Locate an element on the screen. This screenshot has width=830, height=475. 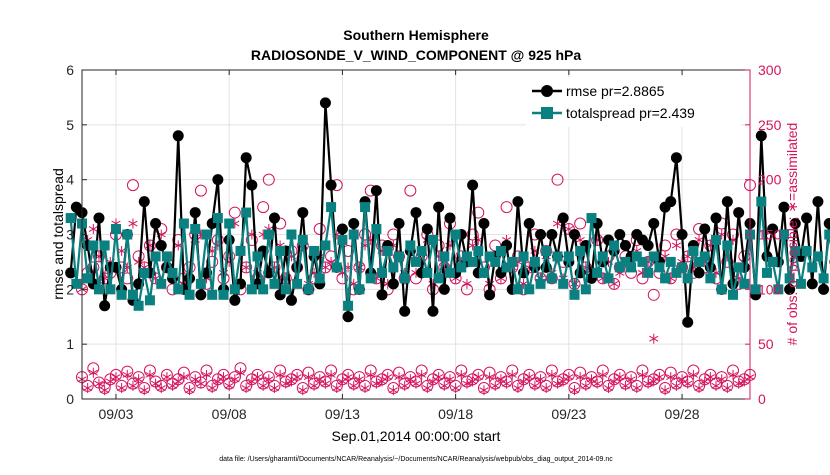
y-axis-right-label: # of obs: o=possible; ∗=assimilated is located at coordinates (792, 234).